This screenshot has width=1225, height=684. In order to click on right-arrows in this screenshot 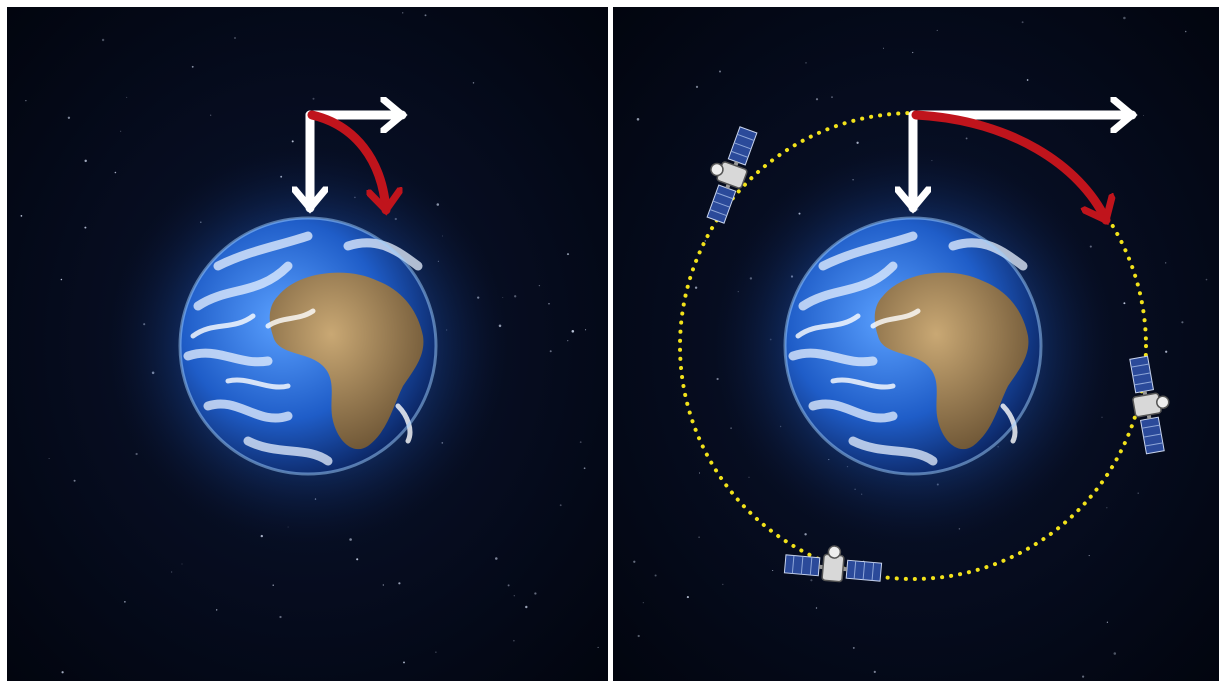, I will do `click(1022, 167)`.